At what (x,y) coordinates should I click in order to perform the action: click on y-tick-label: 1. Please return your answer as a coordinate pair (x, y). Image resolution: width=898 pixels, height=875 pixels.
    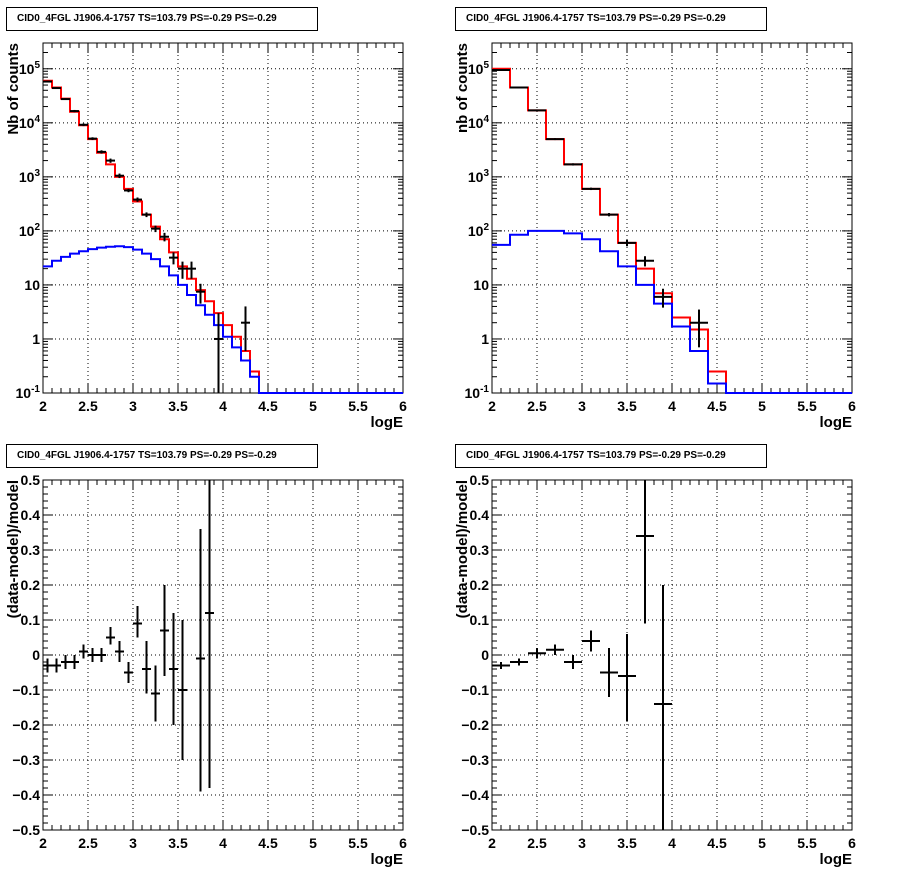
    Looking at the image, I should click on (485, 339).